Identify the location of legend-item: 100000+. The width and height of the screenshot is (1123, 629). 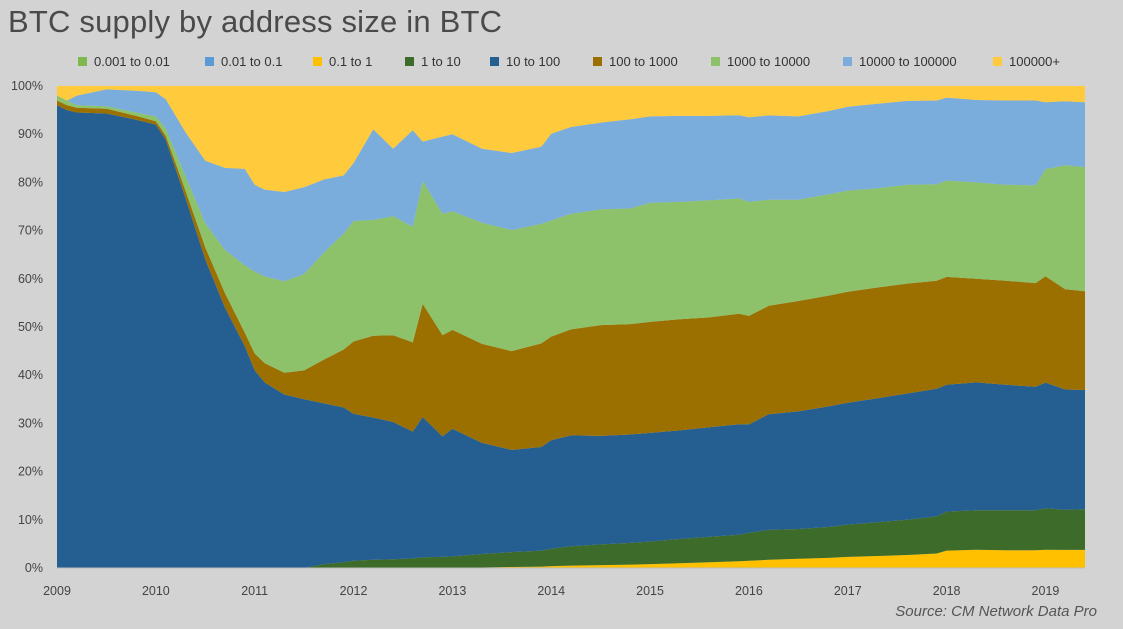
(1026, 61).